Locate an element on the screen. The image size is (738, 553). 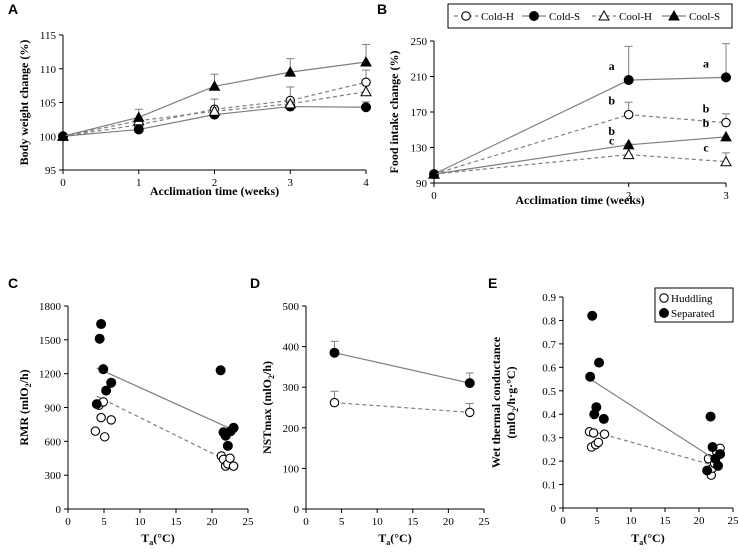
series-cold-h: bb is located at coordinates (580, 136).